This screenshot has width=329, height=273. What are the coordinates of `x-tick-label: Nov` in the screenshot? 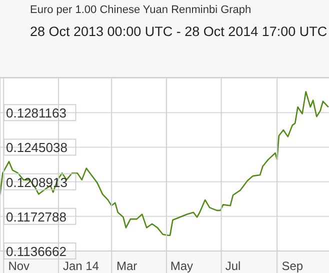 It's located at (19, 266).